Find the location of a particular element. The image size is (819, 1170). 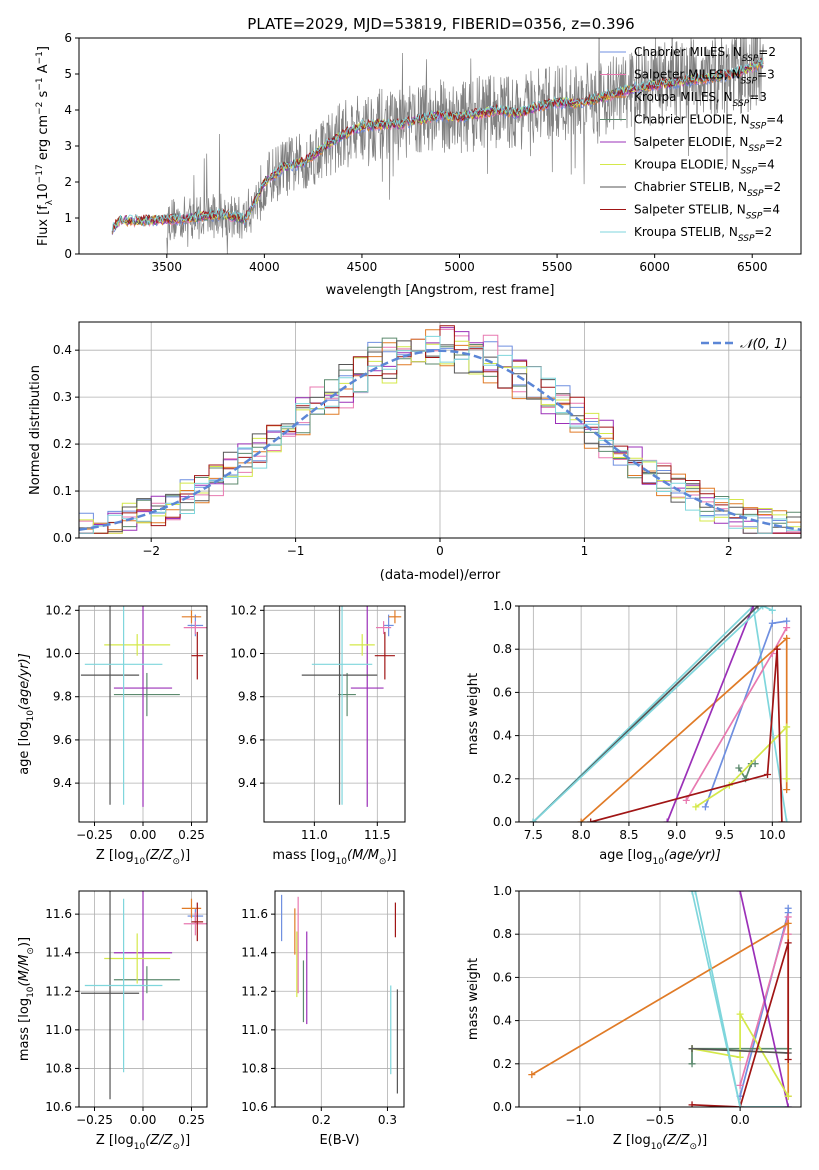

y-tick-label: 0.3 is located at coordinates (62, 397).